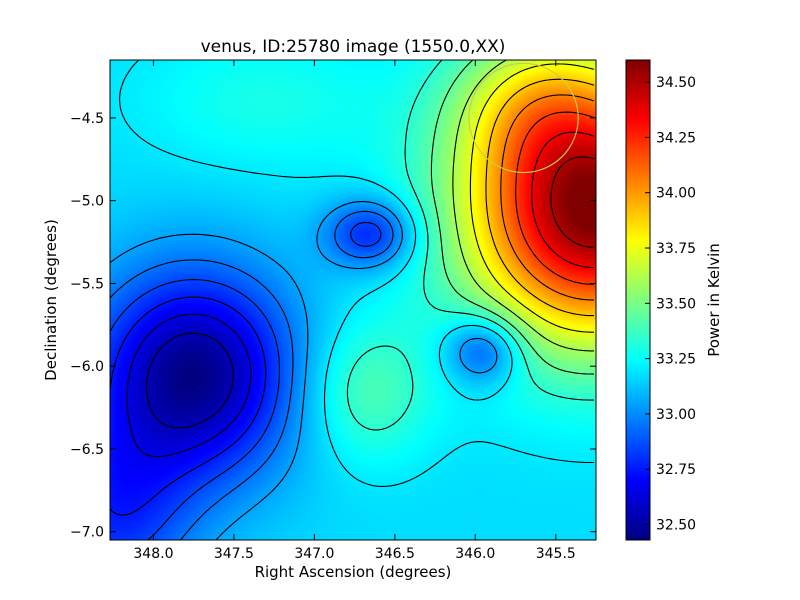 The image size is (800, 600). Describe the element at coordinates (314, 554) in the screenshot. I see `x-tick-label: 347.0` at that location.